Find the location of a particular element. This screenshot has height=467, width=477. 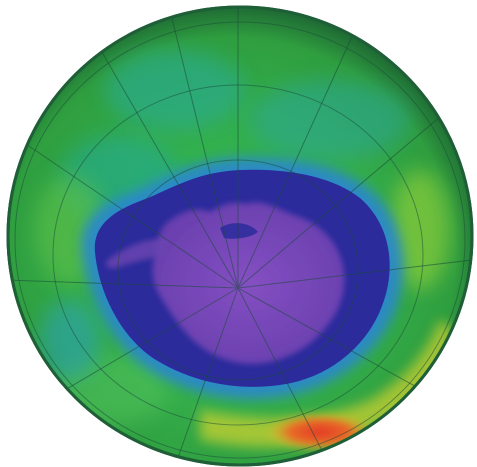

ross-sea-bay is located at coordinates (239, 231).